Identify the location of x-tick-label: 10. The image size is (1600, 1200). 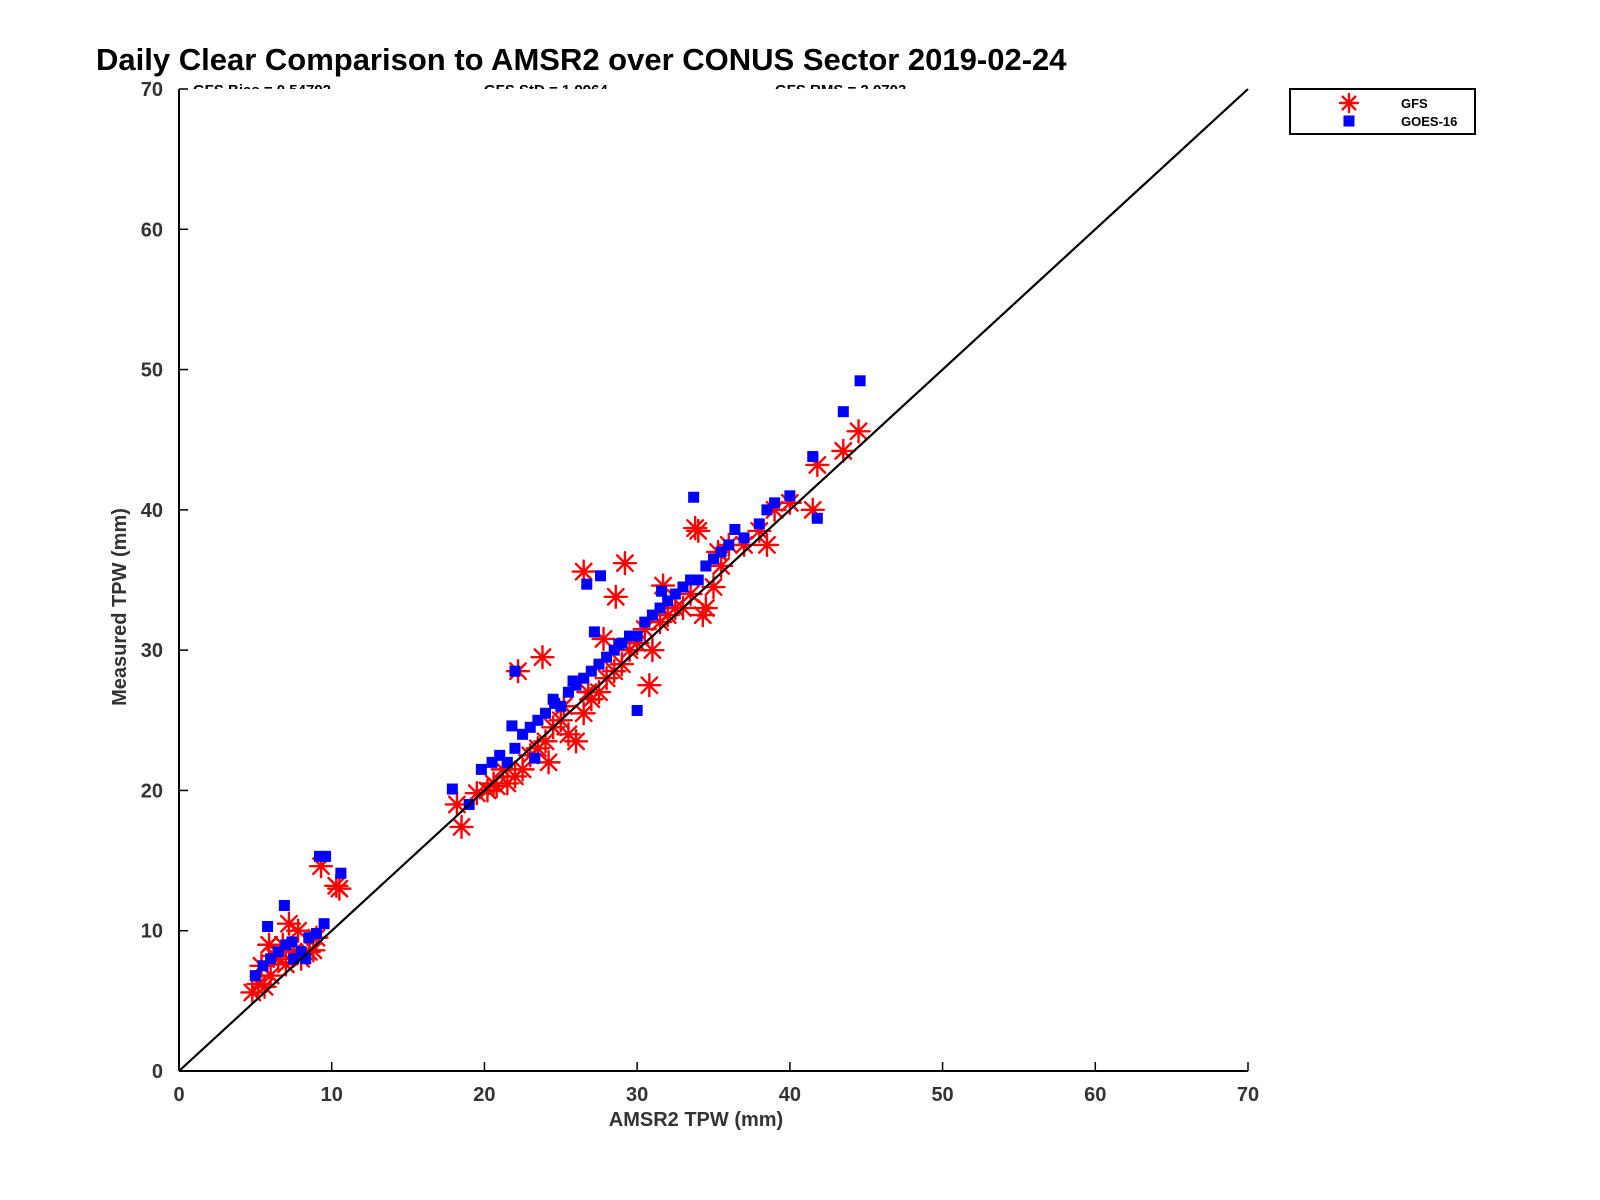
(332, 1095).